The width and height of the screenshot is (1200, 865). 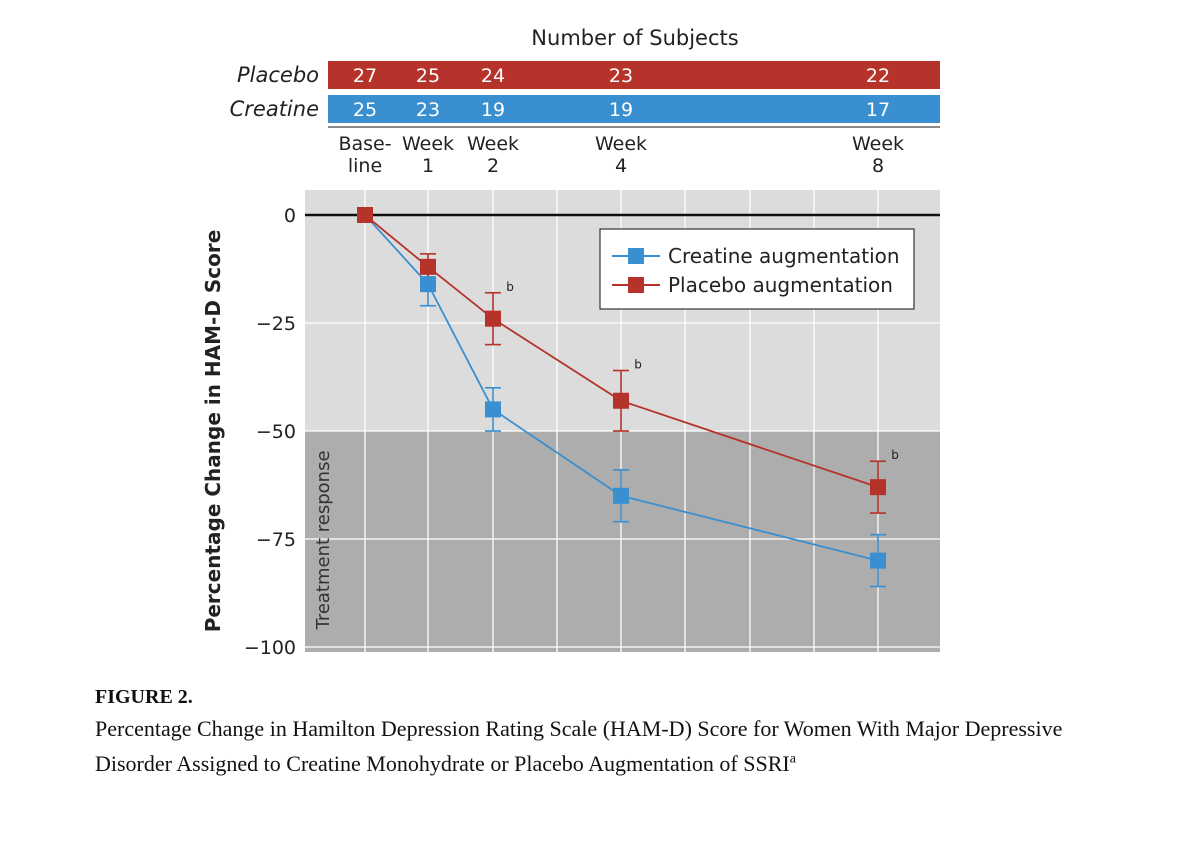 I want to click on figure-label: FIGURE 2., so click(x=144, y=697).